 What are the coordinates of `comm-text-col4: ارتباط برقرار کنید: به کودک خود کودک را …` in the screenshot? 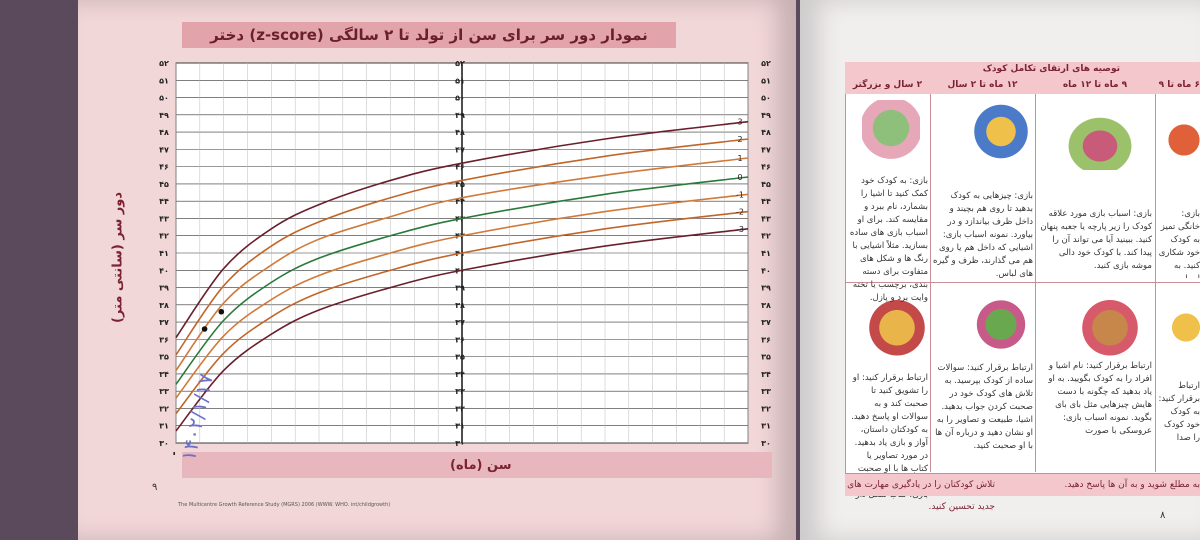 It's located at (1179, 420).